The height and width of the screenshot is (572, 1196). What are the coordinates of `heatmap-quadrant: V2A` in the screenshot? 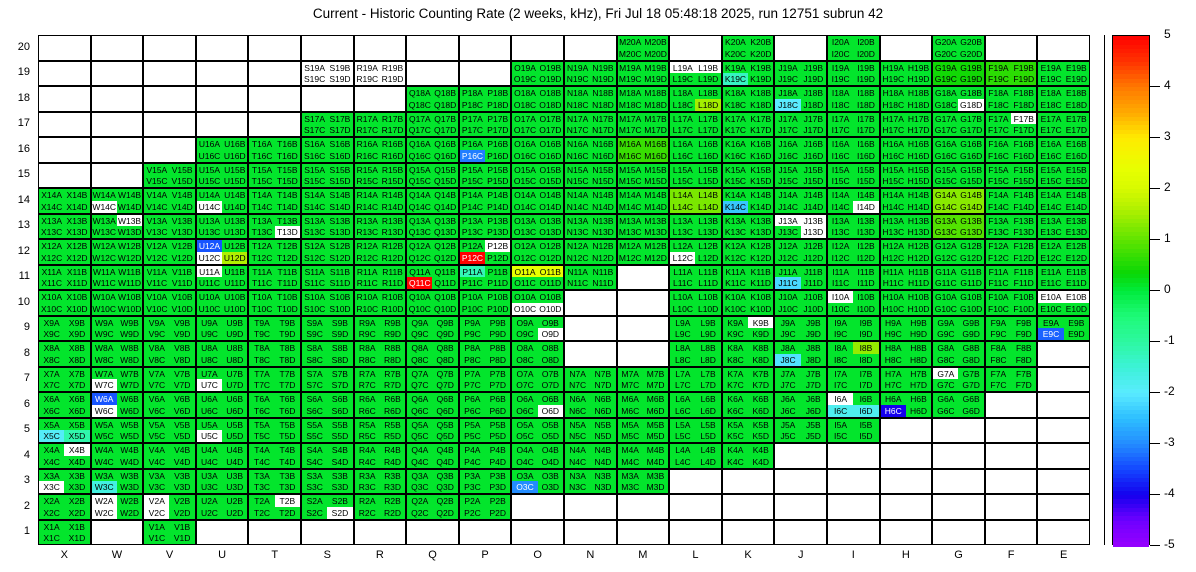 It's located at (157, 501).